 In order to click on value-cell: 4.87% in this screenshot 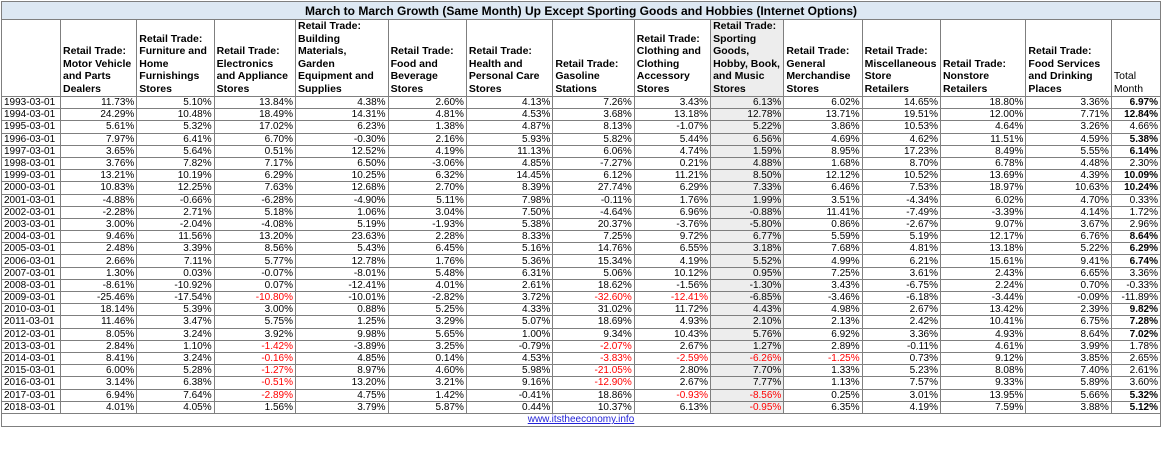, I will do `click(509, 127)`.